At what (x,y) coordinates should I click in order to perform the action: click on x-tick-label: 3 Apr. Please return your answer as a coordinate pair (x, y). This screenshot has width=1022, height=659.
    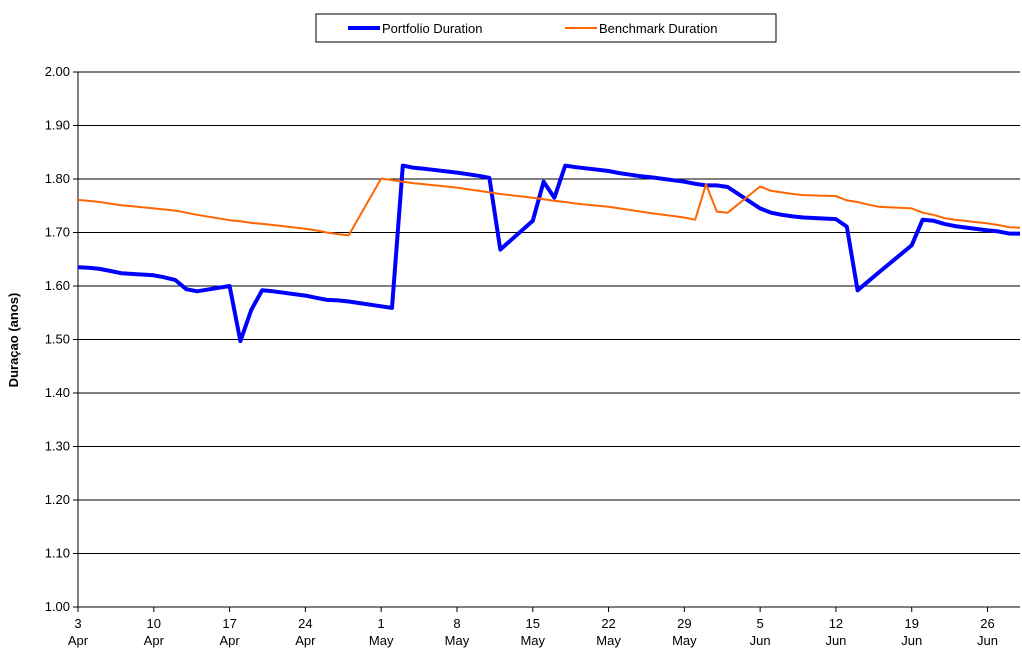
    Looking at the image, I should click on (78, 632).